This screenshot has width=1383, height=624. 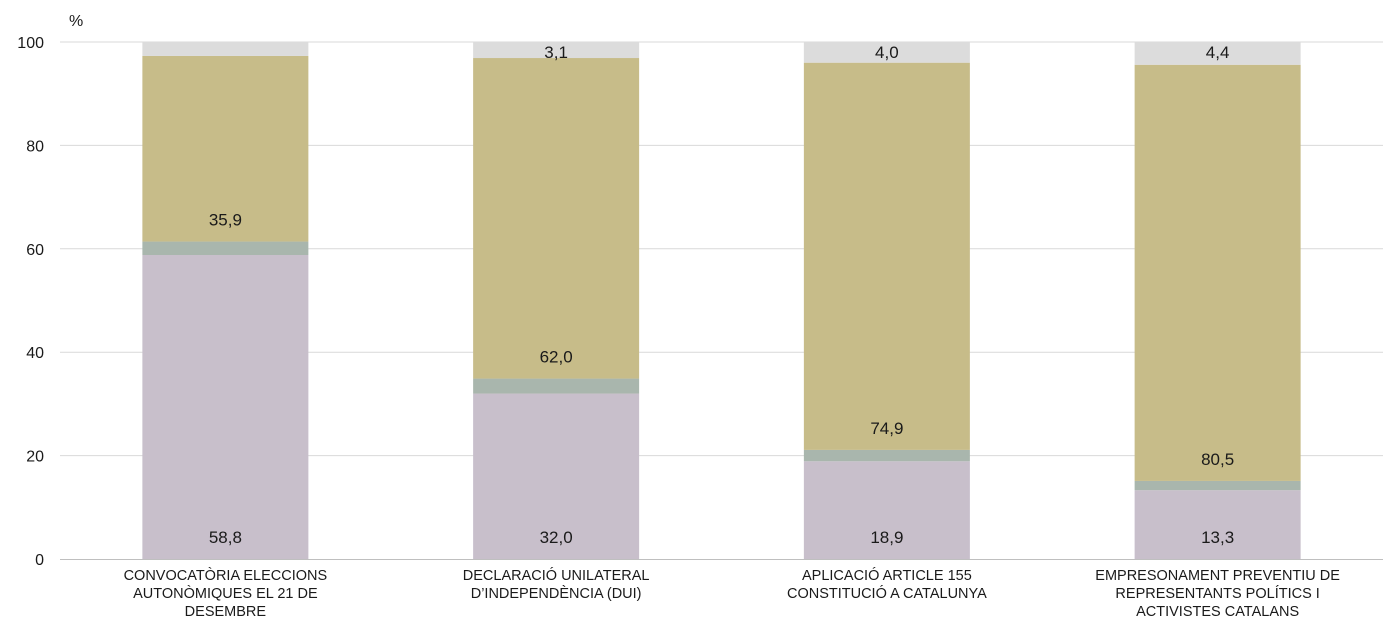 I want to click on category-label: DESEMBRE, so click(x=226, y=612).